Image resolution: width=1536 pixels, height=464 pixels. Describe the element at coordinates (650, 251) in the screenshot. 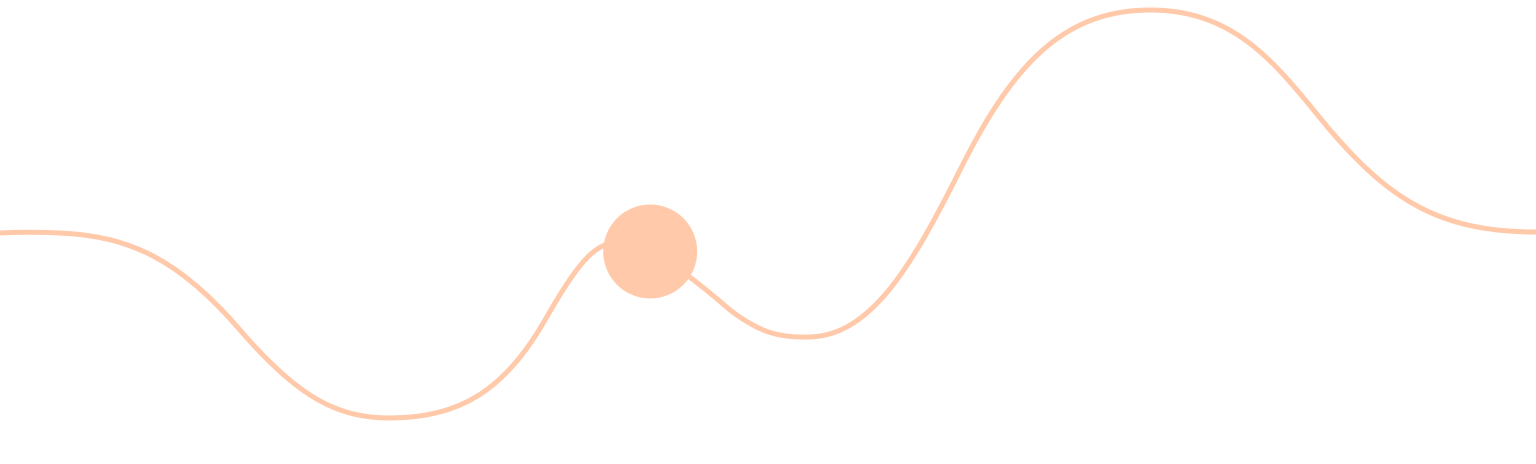

I see `drag-handle` at that location.